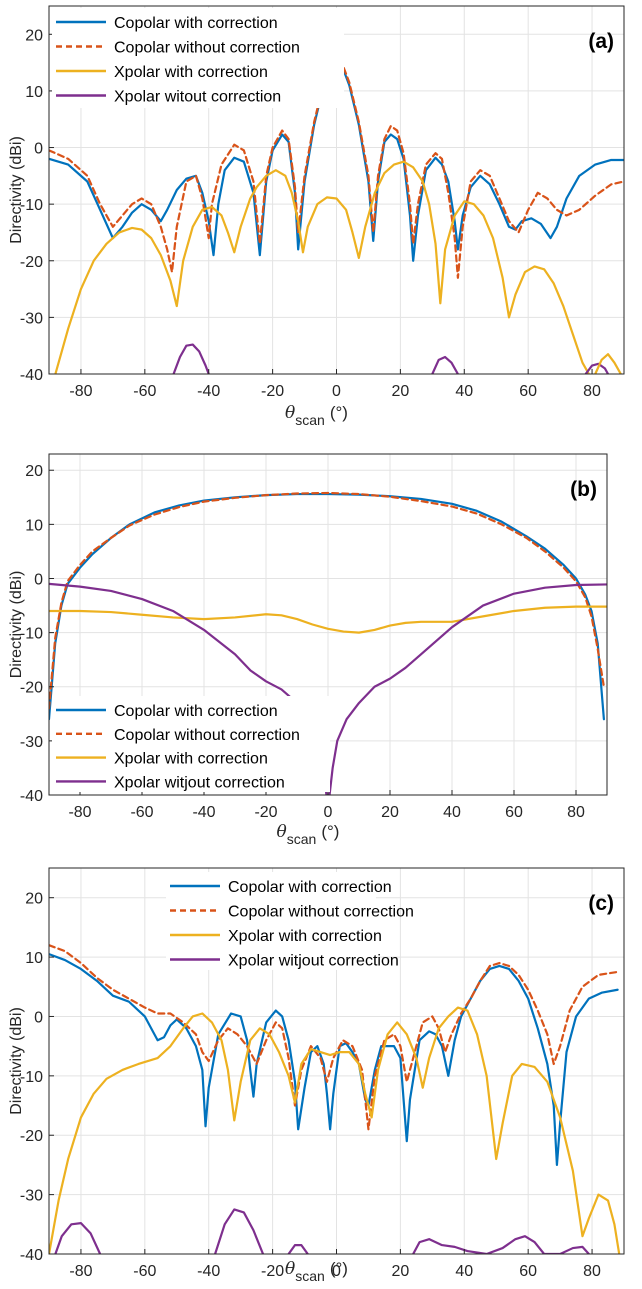 The image size is (642, 1289). What do you see at coordinates (601, 903) in the screenshot?
I see `panel-label: (c)` at bounding box center [601, 903].